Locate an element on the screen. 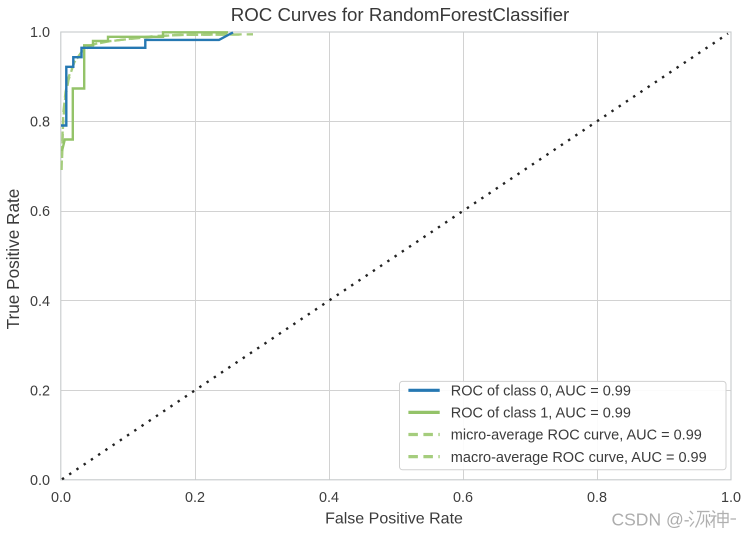  svg-text: CSDN @- is located at coordinates (651, 520).